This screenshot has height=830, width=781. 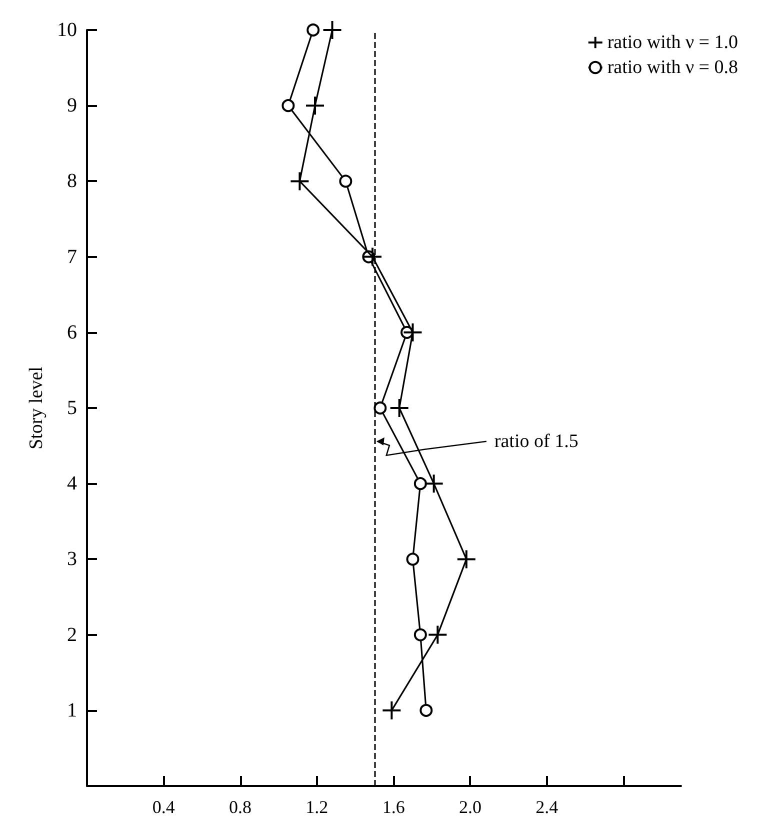 I want to click on y-tick-label: 8, so click(x=72, y=181).